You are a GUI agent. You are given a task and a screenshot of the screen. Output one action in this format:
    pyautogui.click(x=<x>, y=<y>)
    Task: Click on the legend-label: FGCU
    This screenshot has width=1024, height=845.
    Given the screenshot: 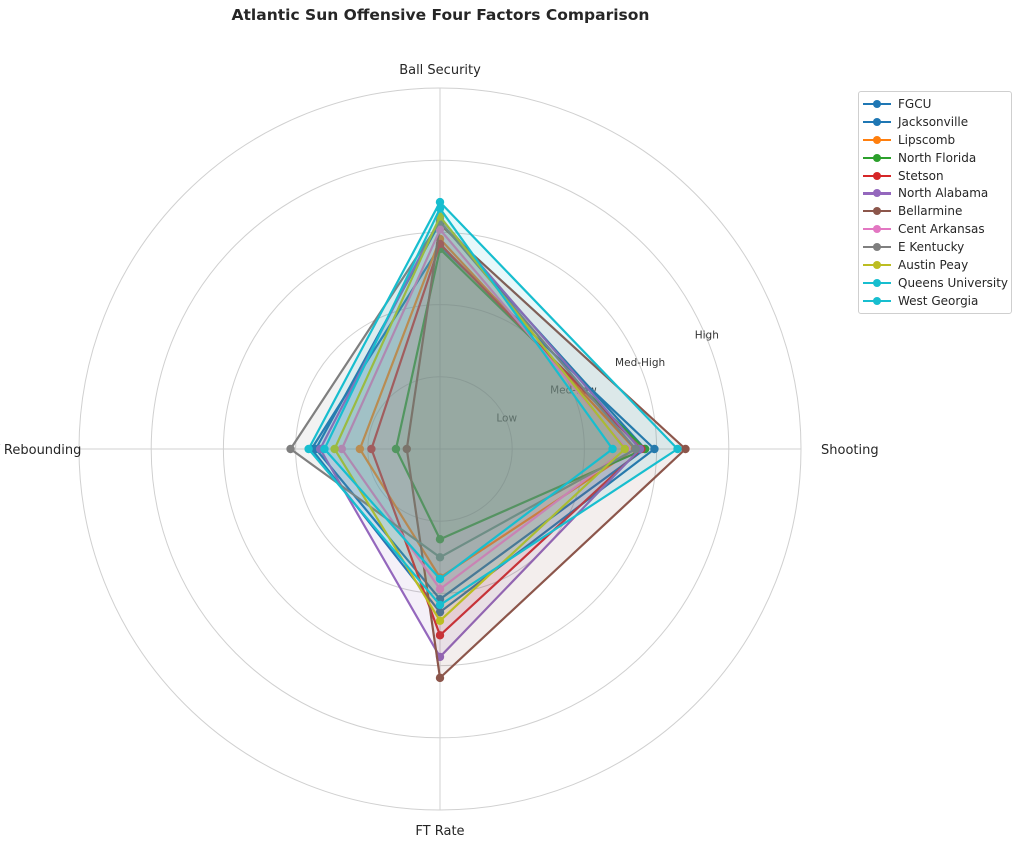 What is the action you would take?
    pyautogui.click(x=915, y=103)
    